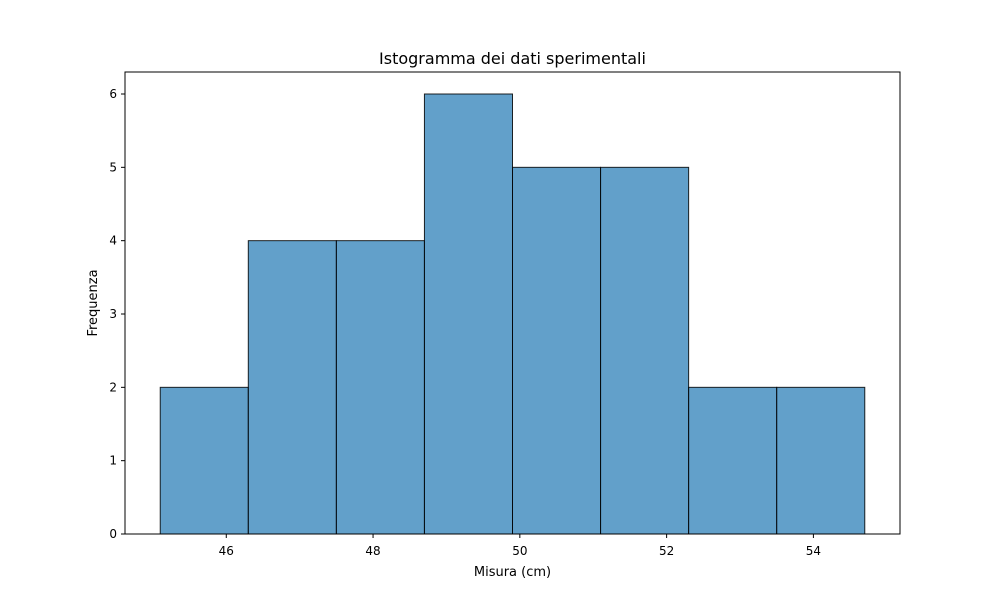 This screenshot has height=604, width=1000. Describe the element at coordinates (113, 387) in the screenshot. I see `y-tick-label: 2` at that location.